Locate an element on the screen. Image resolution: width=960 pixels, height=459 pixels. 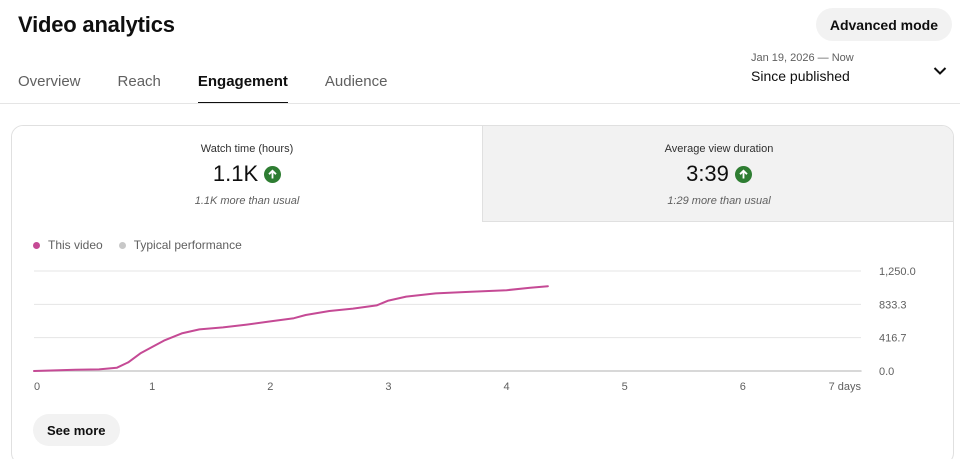
chevron-down-icon is located at coordinates (940, 71).